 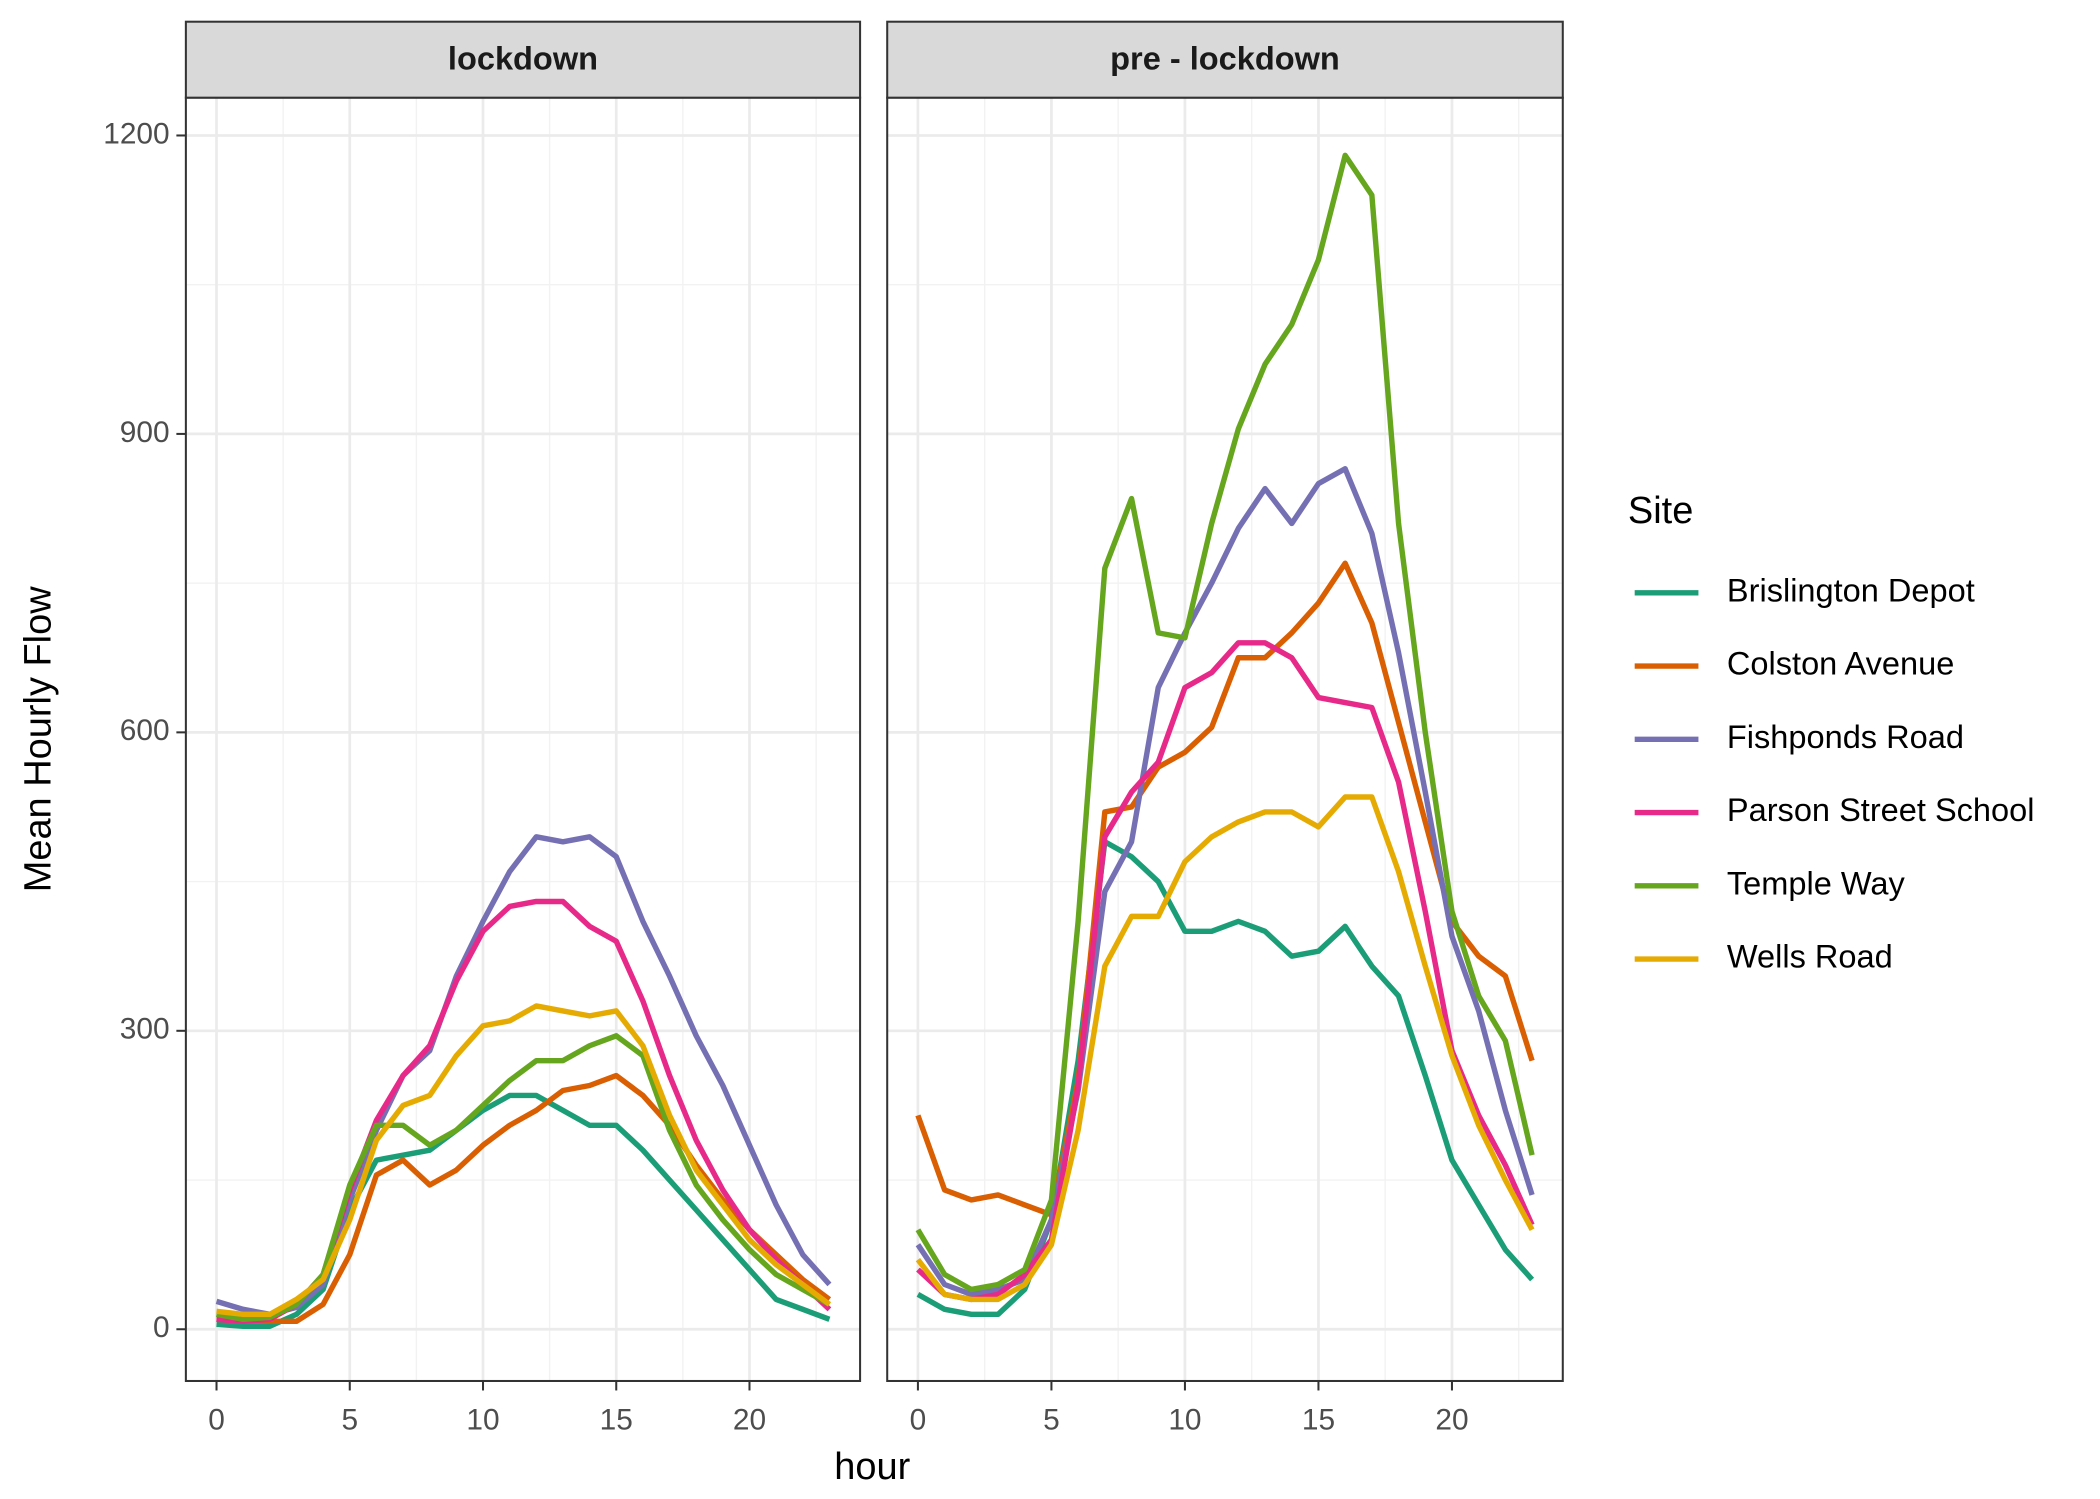 What do you see at coordinates (145, 730) in the screenshot?
I see `y-tick-label: 600` at bounding box center [145, 730].